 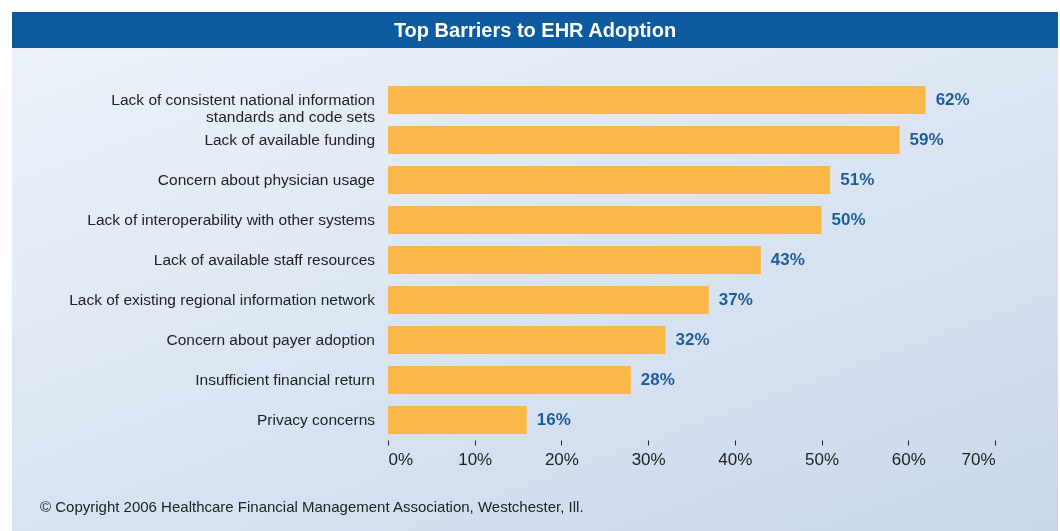 I want to click on data-label: 43%, so click(x=787, y=259).